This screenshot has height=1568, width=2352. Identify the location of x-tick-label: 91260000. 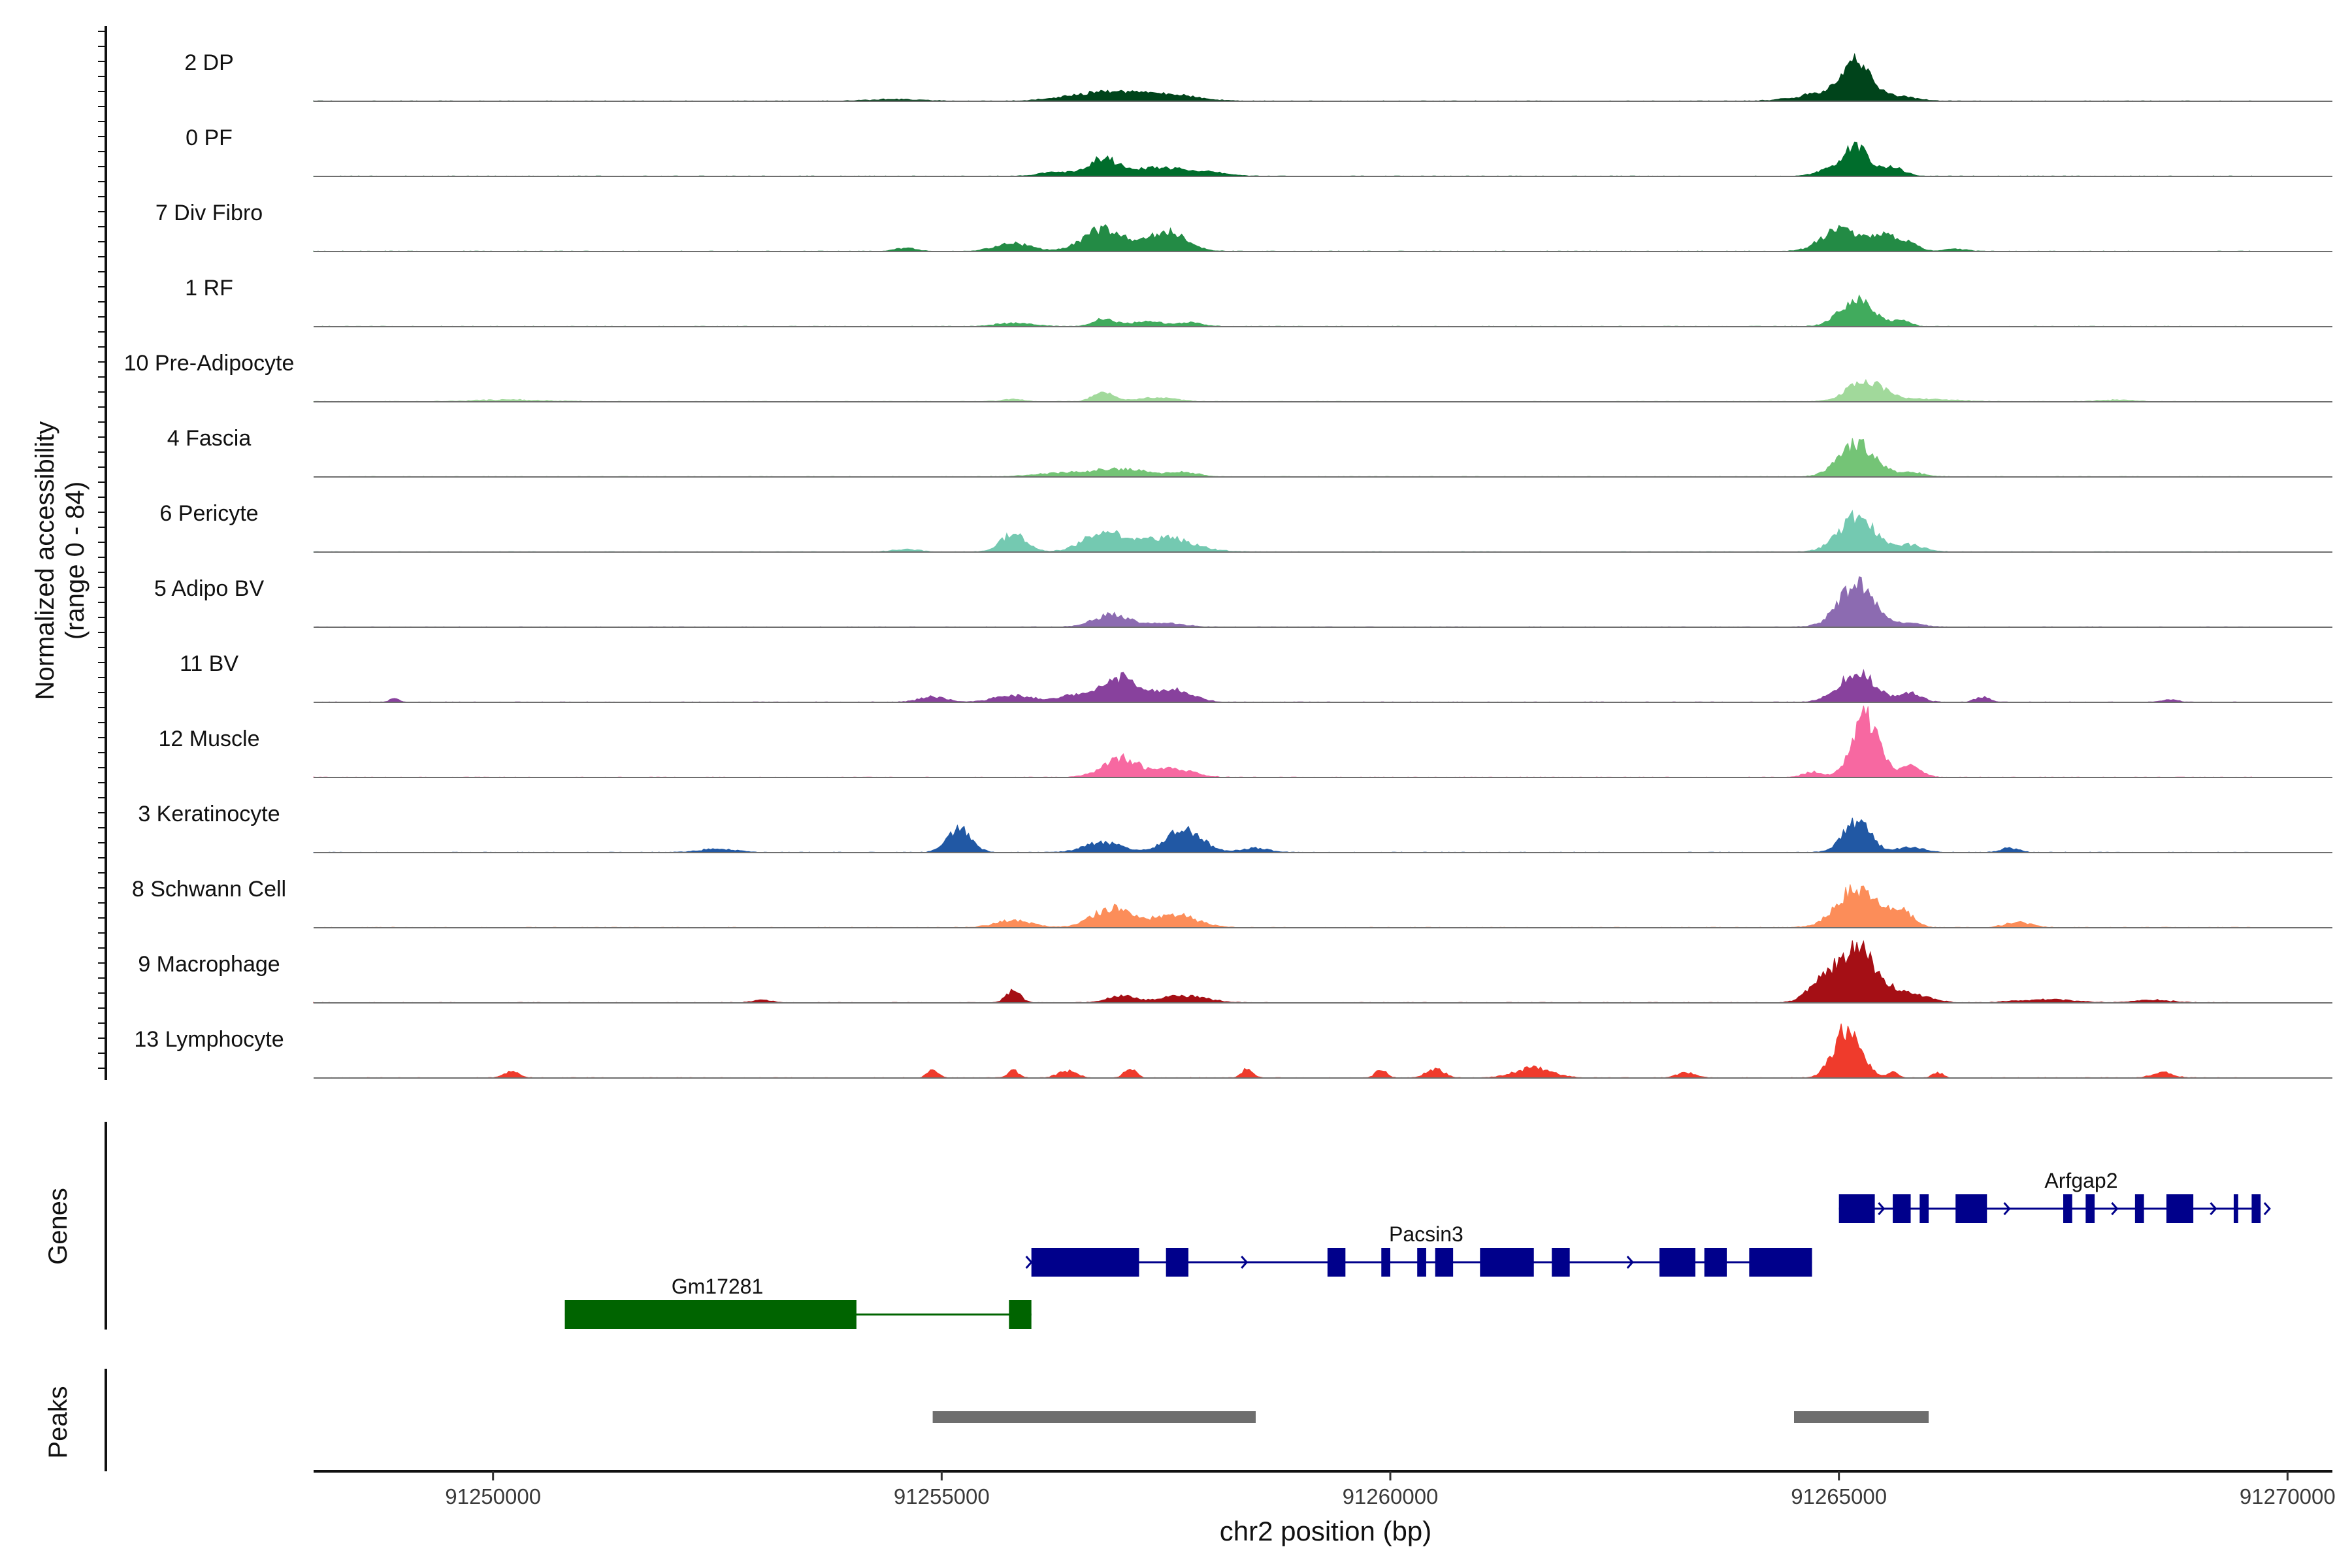
(1391, 1496).